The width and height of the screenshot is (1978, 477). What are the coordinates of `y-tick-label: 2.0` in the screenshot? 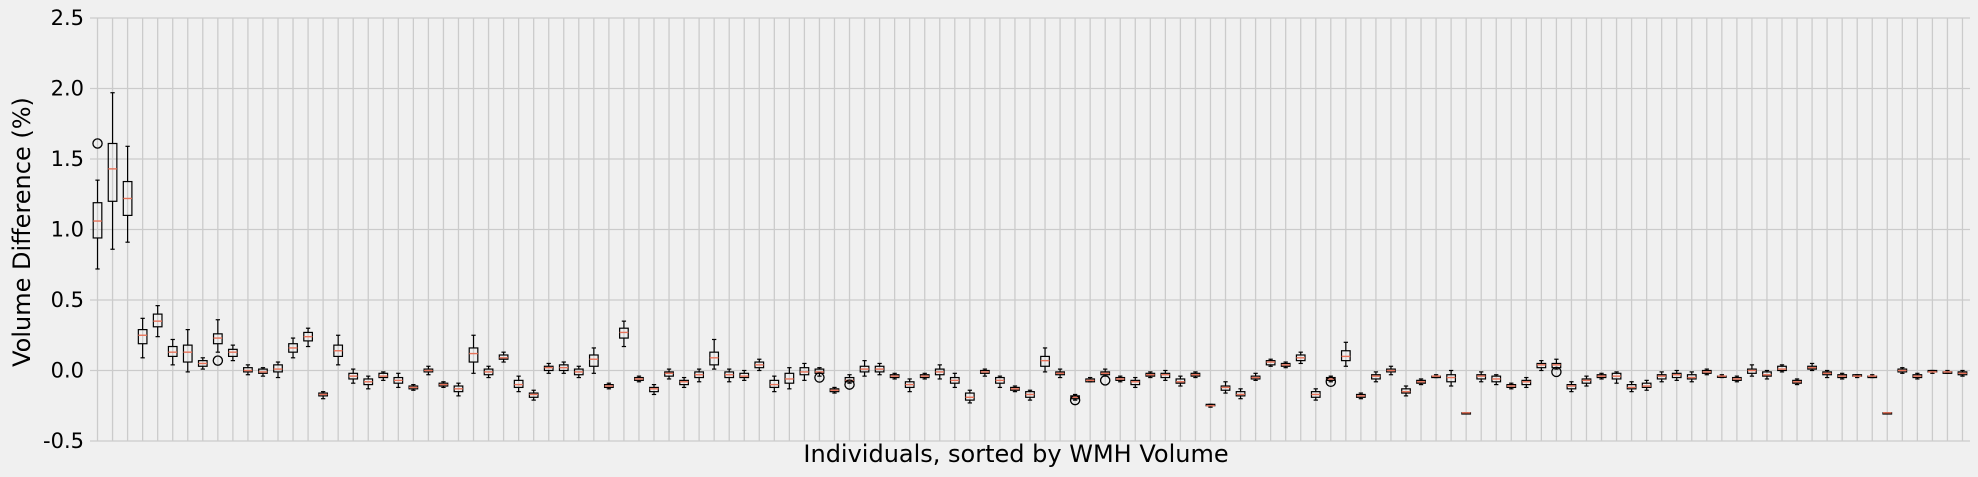 It's located at (67, 89).